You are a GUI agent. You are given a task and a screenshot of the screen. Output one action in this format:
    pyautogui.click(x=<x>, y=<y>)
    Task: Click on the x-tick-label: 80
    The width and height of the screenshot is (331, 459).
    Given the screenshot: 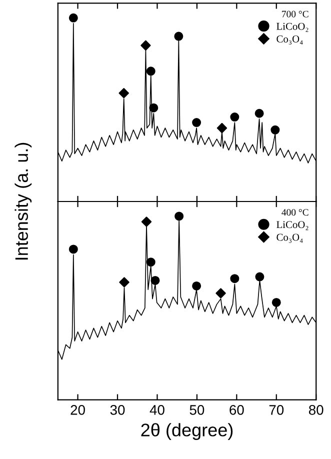 What is the action you would take?
    pyautogui.click(x=316, y=410)
    